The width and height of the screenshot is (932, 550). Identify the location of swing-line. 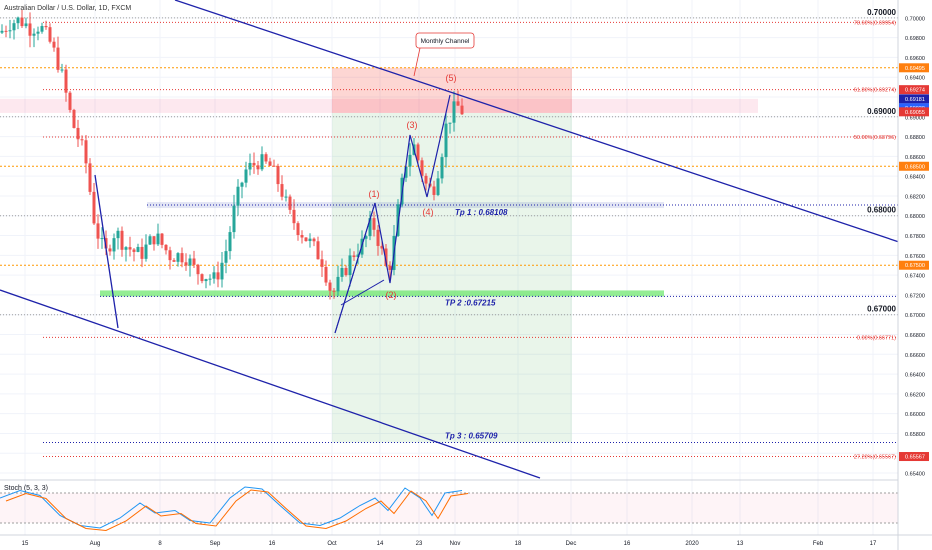
(106, 251).